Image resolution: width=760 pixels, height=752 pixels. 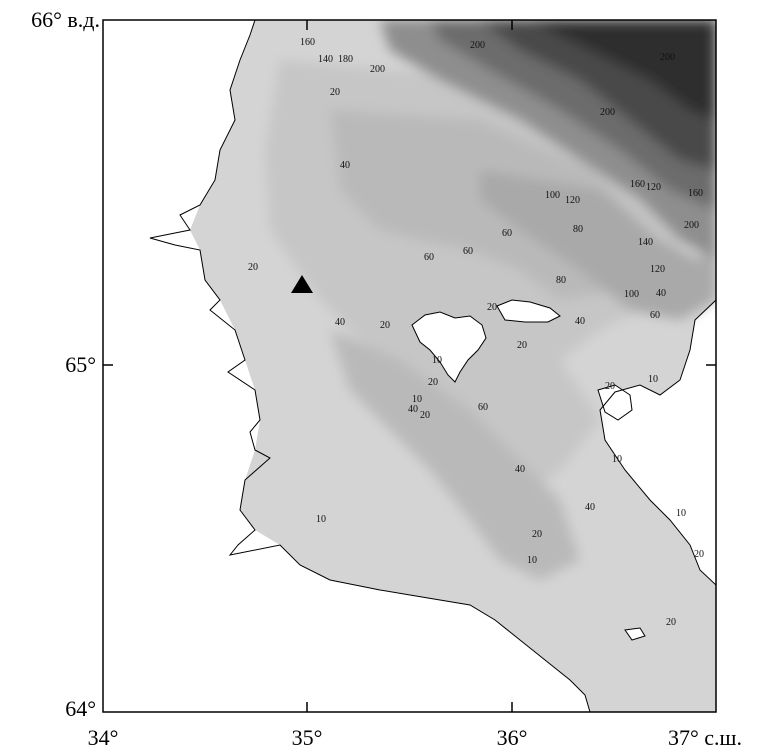 I want to click on contour-label: 180, so click(x=345, y=59).